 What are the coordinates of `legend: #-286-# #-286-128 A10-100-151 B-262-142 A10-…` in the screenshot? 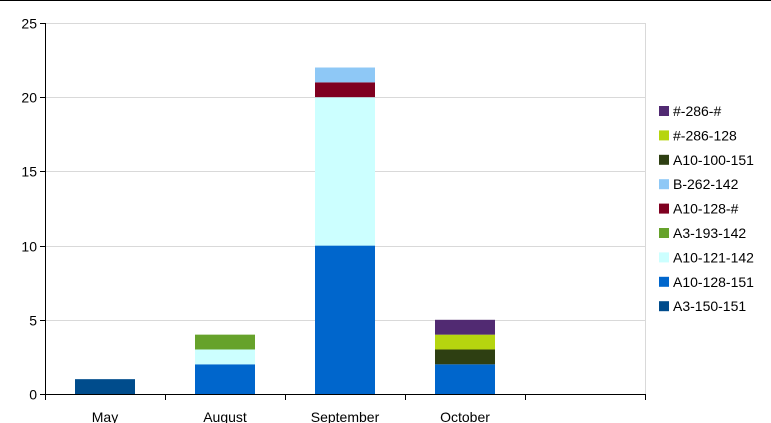 It's located at (706, 208).